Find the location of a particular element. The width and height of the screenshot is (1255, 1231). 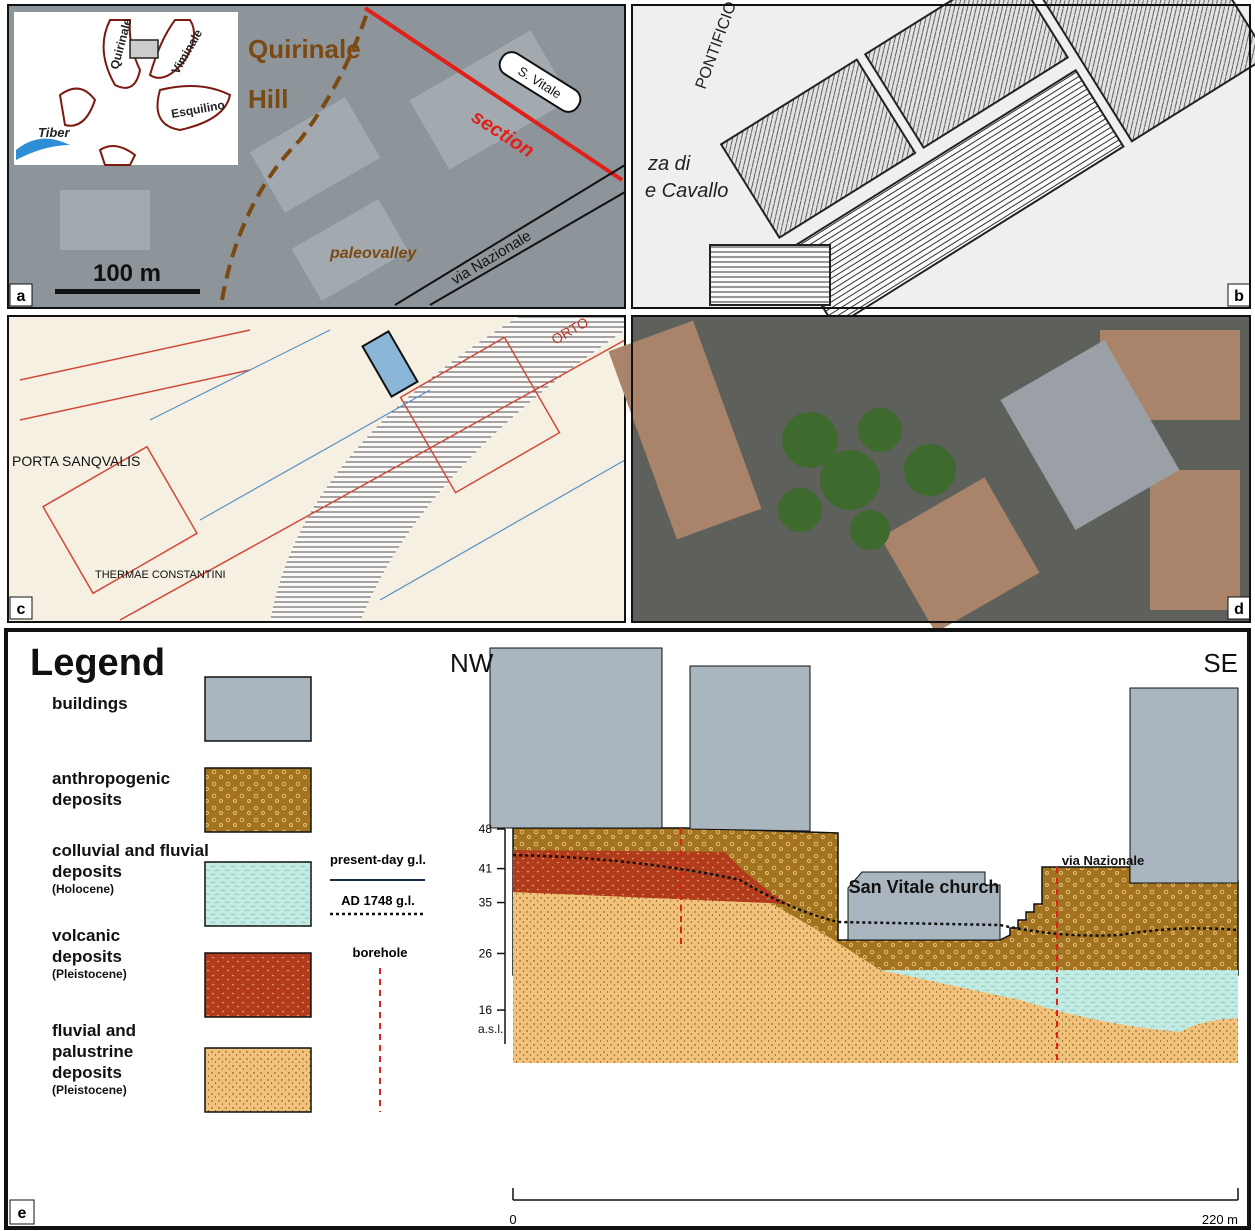

legend-name: fluvial and palustrine deposits is located at coordinates (94, 1051).